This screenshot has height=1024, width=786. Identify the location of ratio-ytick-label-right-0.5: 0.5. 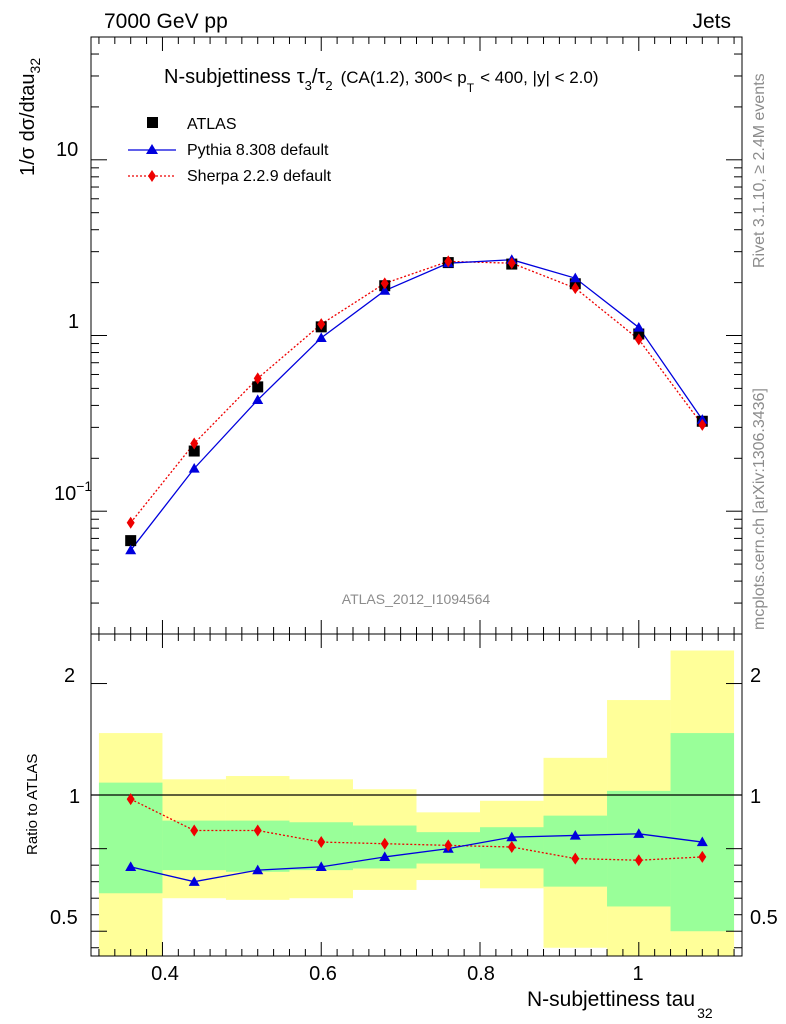
(764, 918).